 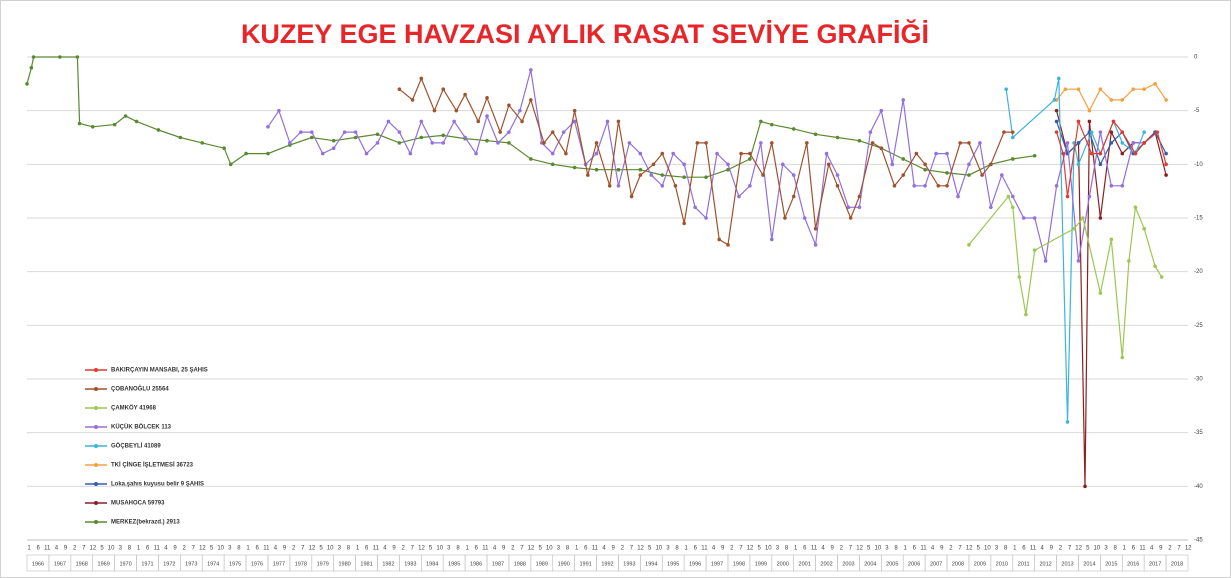 I want to click on x-tick-label: 1997, so click(x=717, y=564).